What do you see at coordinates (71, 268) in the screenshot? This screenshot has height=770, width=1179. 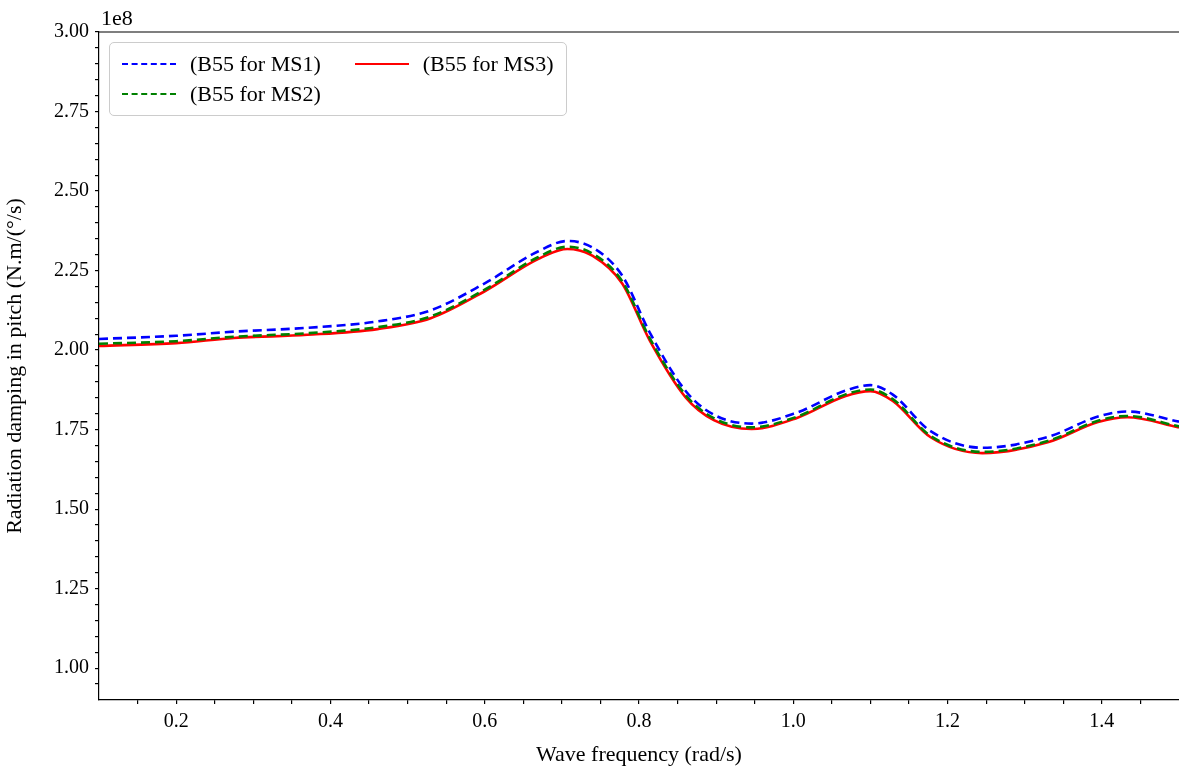 I see `y-tick-label: 2.25` at bounding box center [71, 268].